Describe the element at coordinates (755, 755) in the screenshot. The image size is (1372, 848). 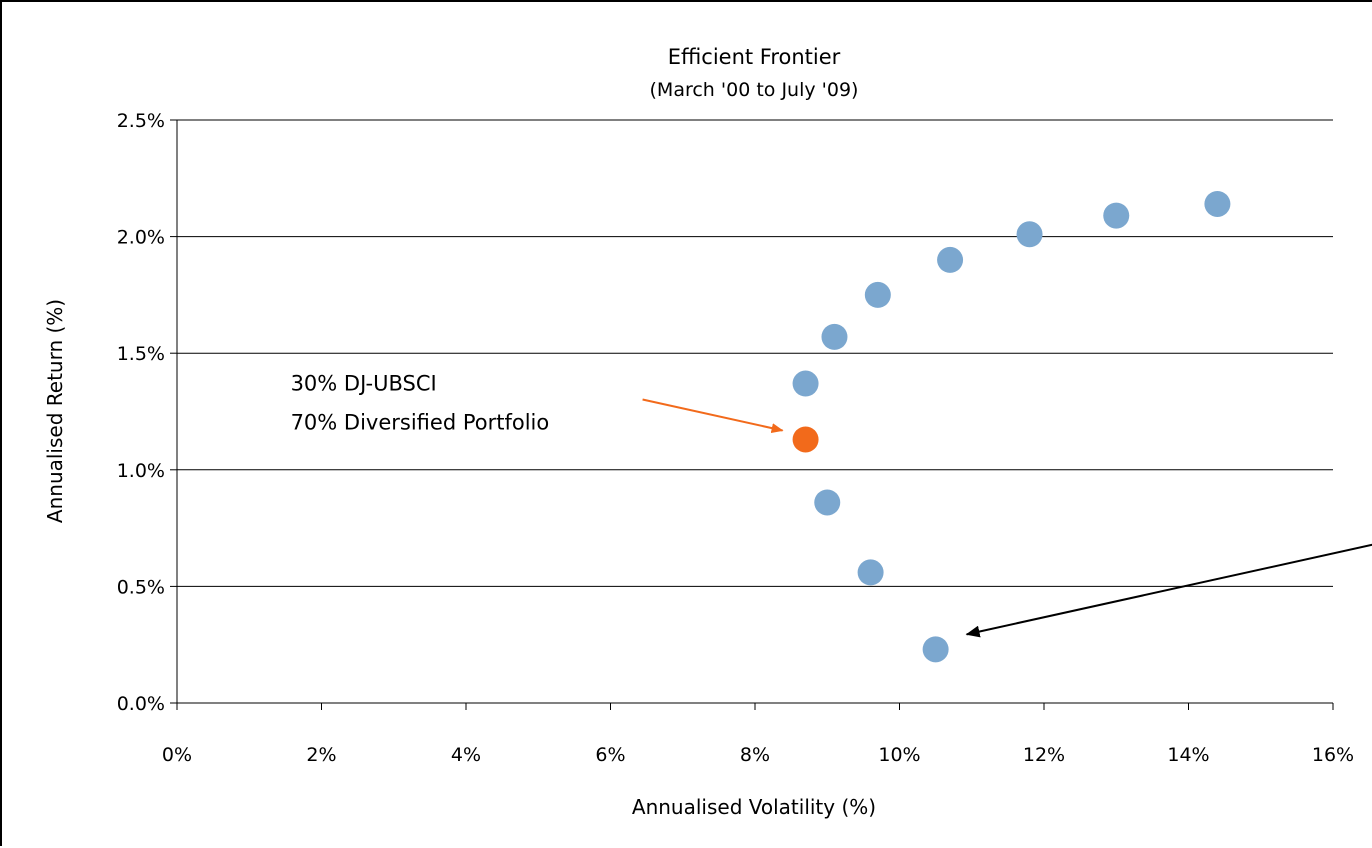
I see `x-tick-label: 8%` at that location.